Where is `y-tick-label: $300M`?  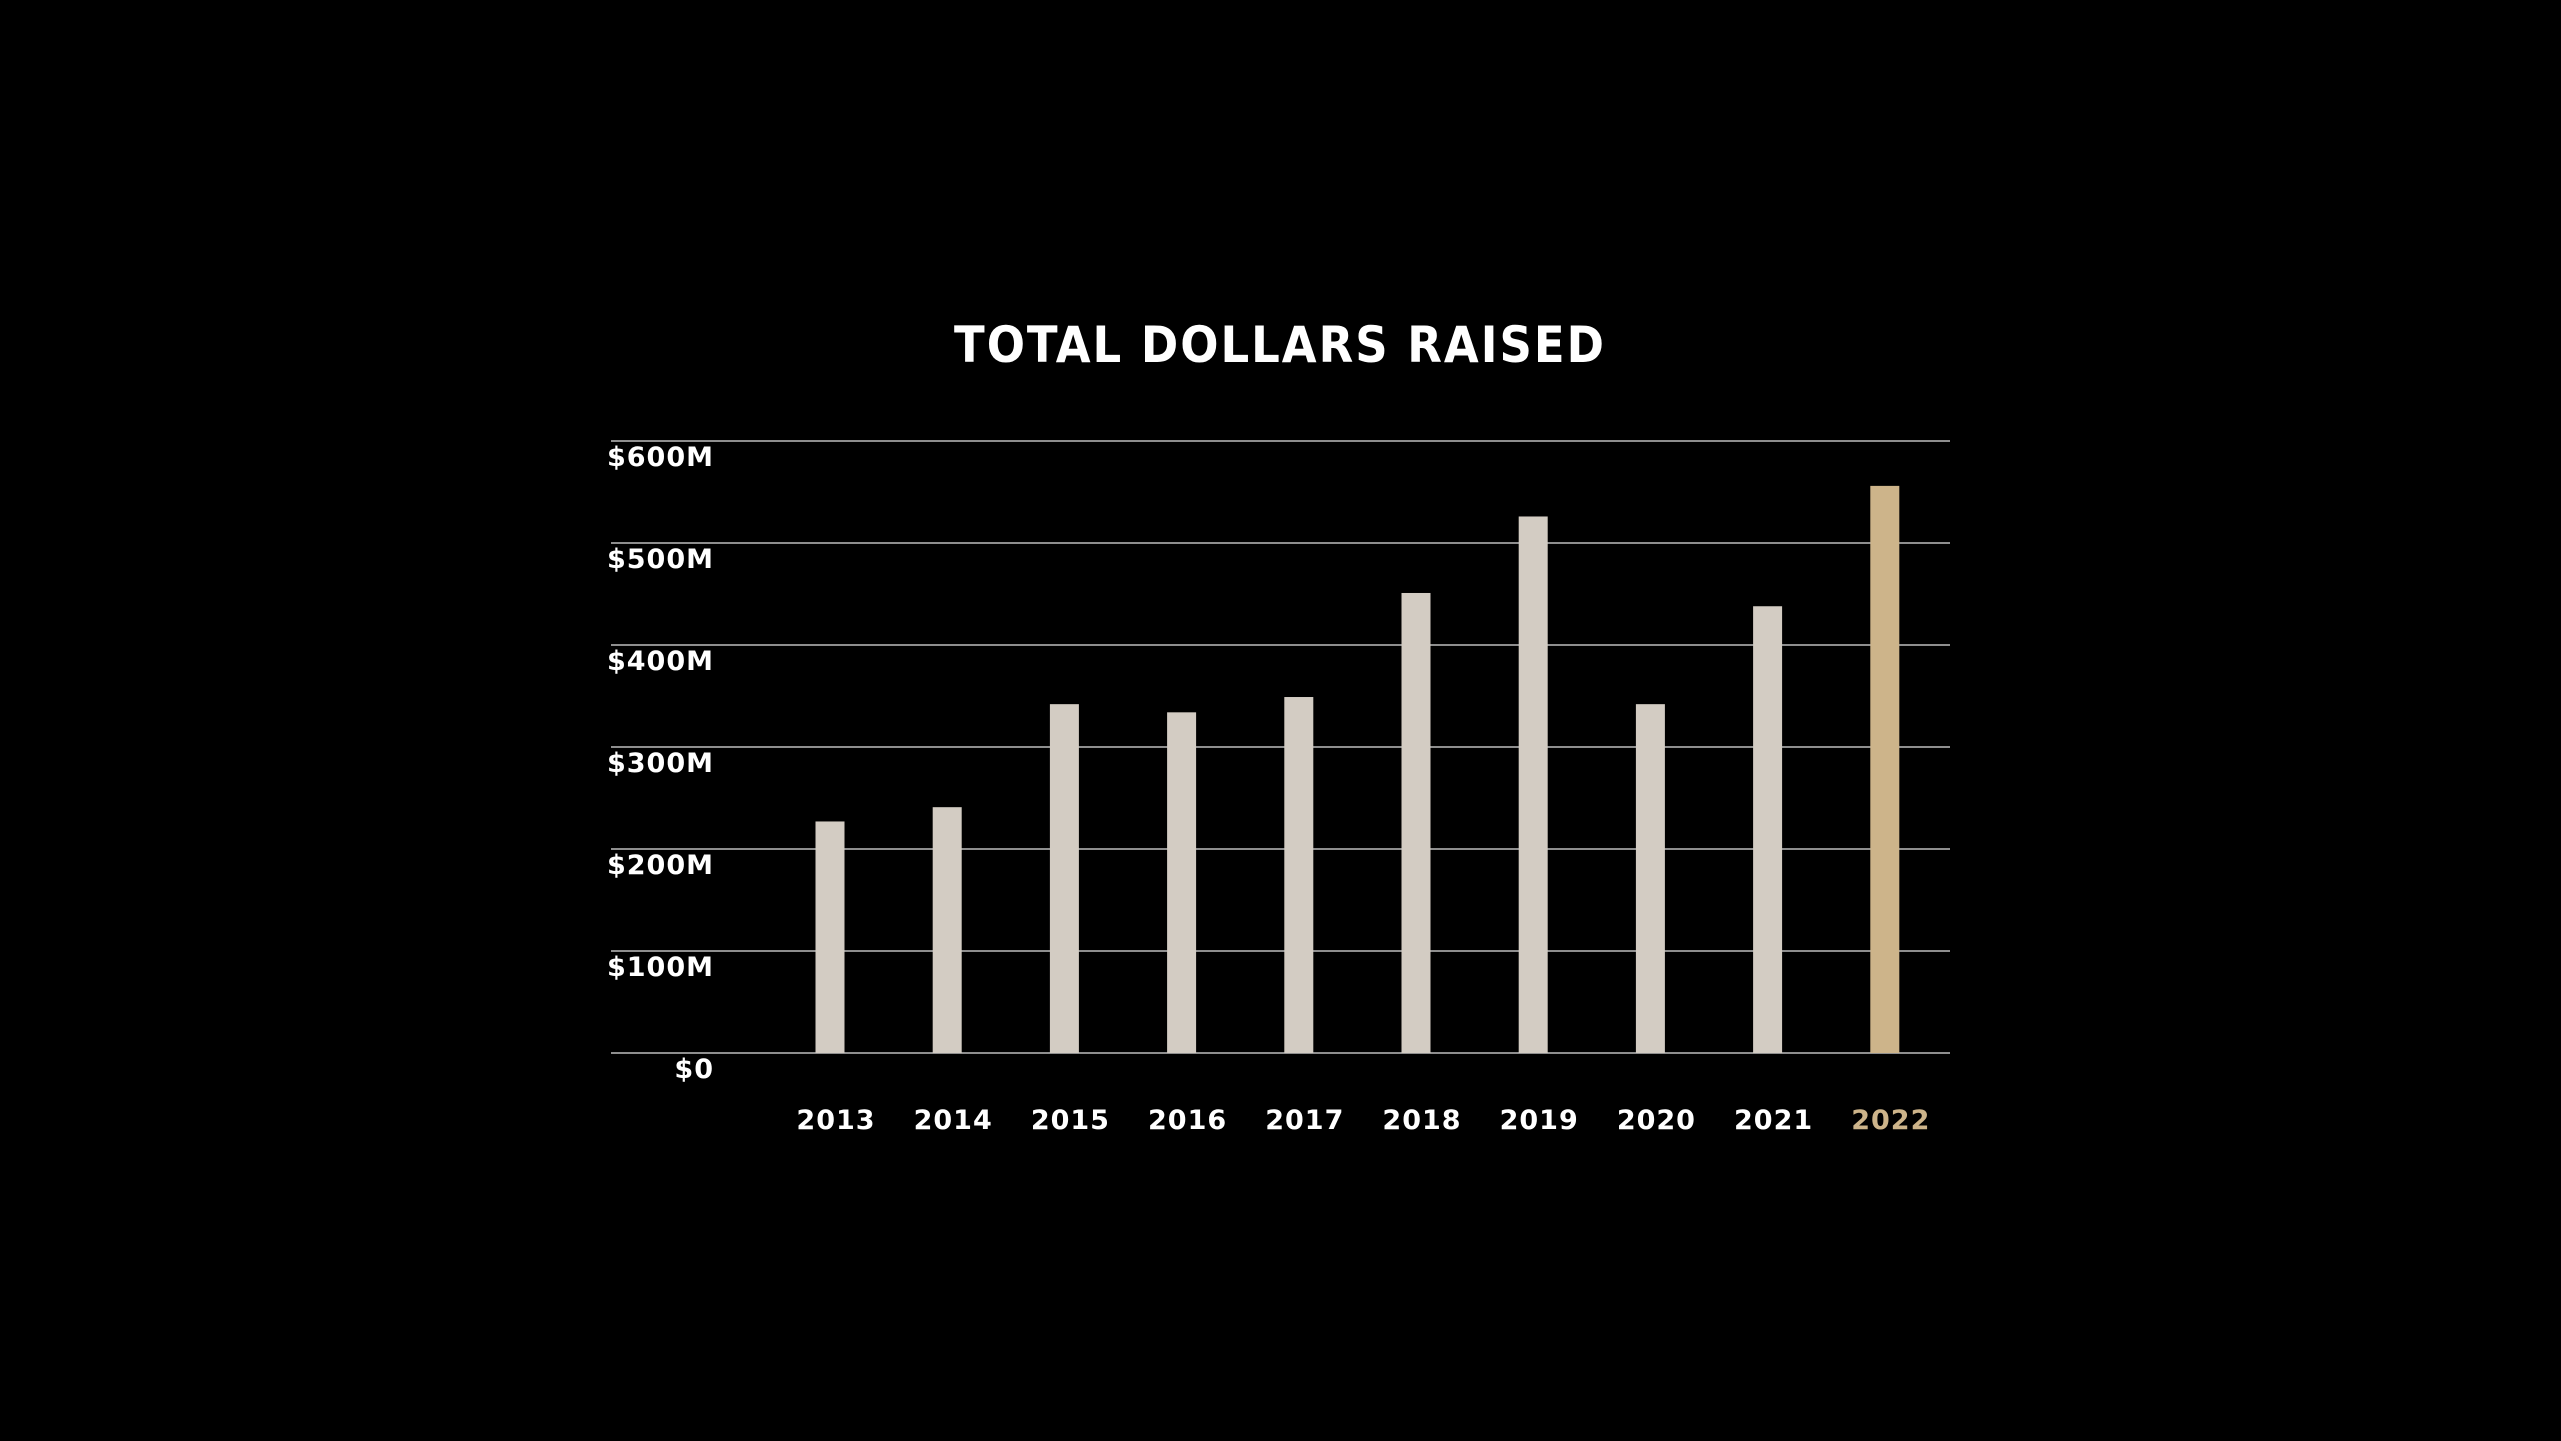
y-tick-label: $300M is located at coordinates (660, 763).